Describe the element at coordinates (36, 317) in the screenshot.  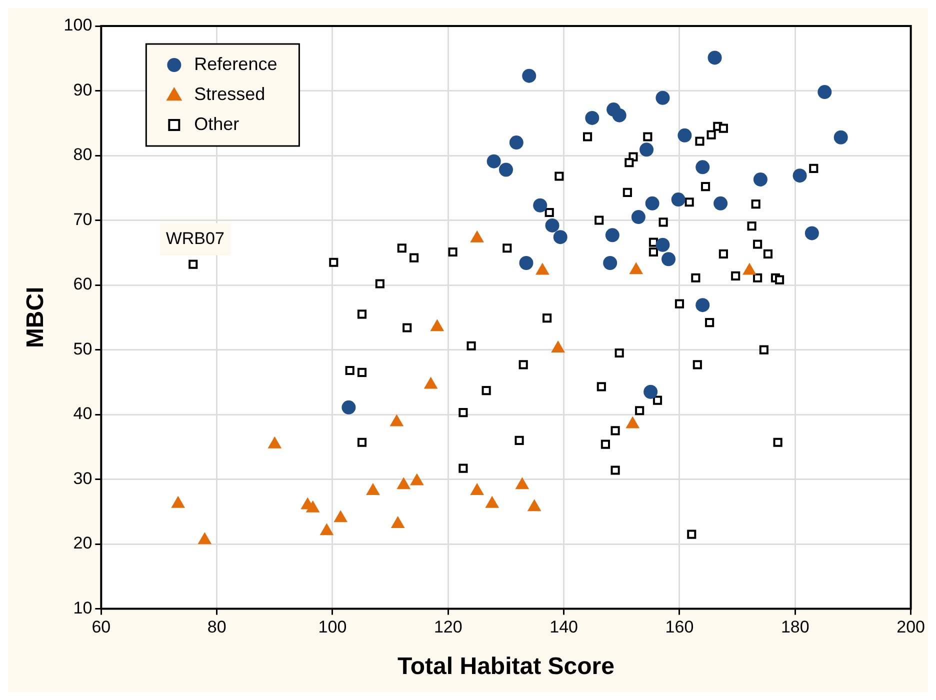
I see `y-axis-title: MBCI` at that location.